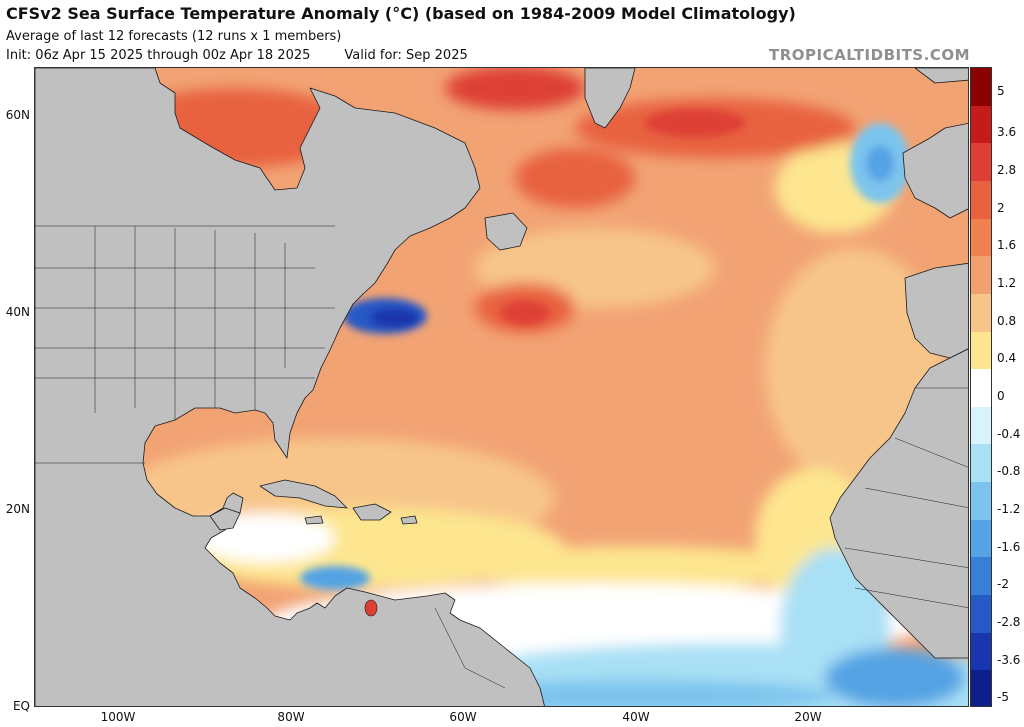 Image resolution: width=1024 pixels, height=727 pixels. I want to click on brand-watermark: TROPICALTIDBITS.COM, so click(869, 55).